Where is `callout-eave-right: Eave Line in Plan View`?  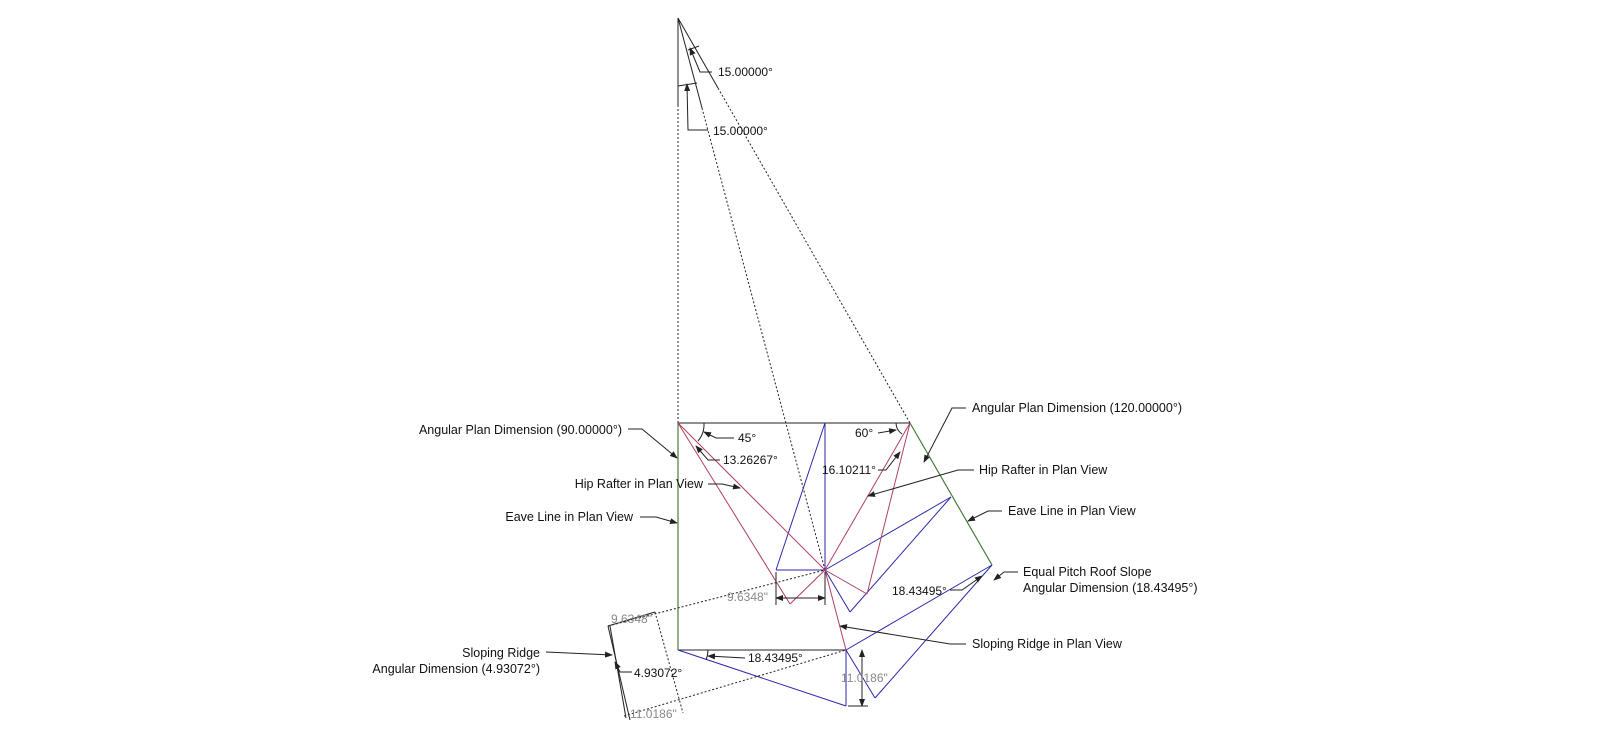 callout-eave-right: Eave Line in Plan View is located at coordinates (1072, 511).